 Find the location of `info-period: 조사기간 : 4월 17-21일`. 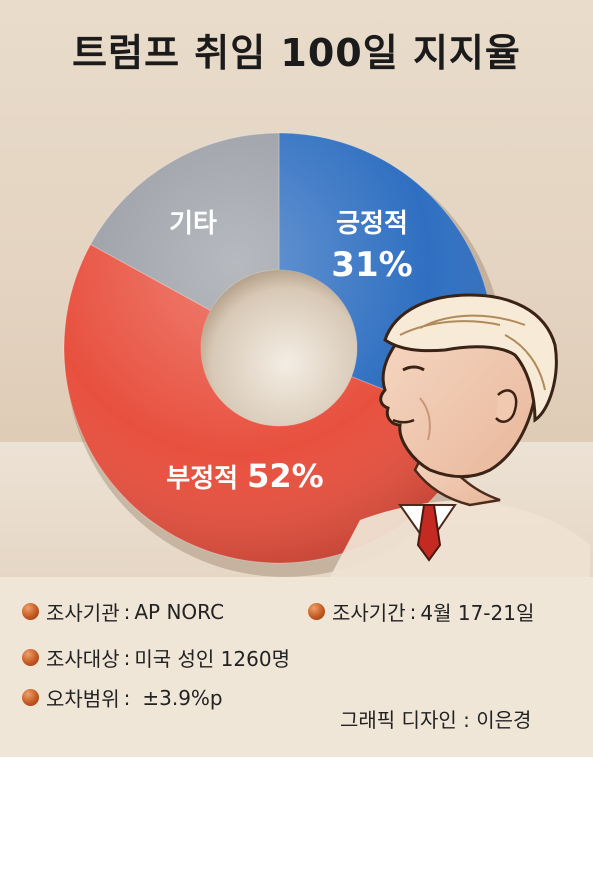

info-period: 조사기간 : 4월 17-21일 is located at coordinates (421, 611).